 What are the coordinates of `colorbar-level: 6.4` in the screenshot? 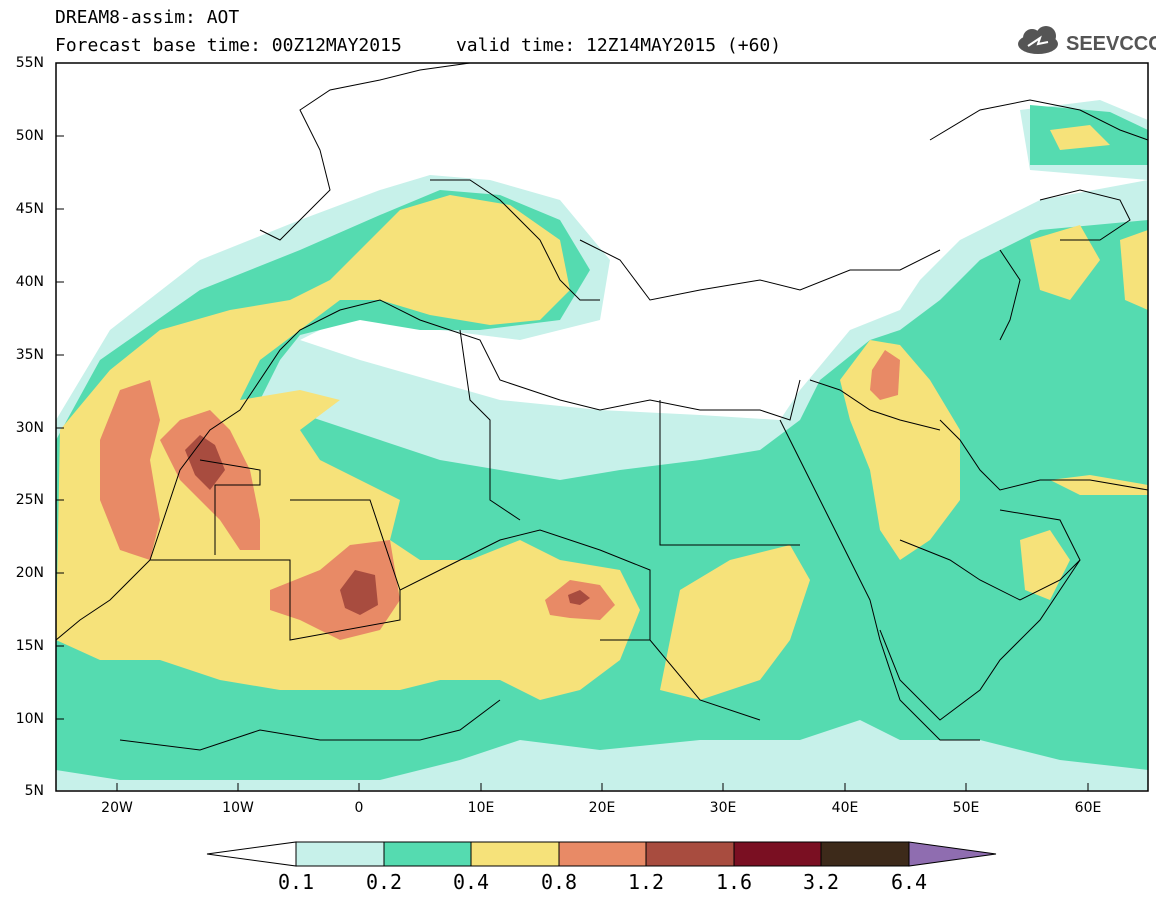 It's located at (909, 882).